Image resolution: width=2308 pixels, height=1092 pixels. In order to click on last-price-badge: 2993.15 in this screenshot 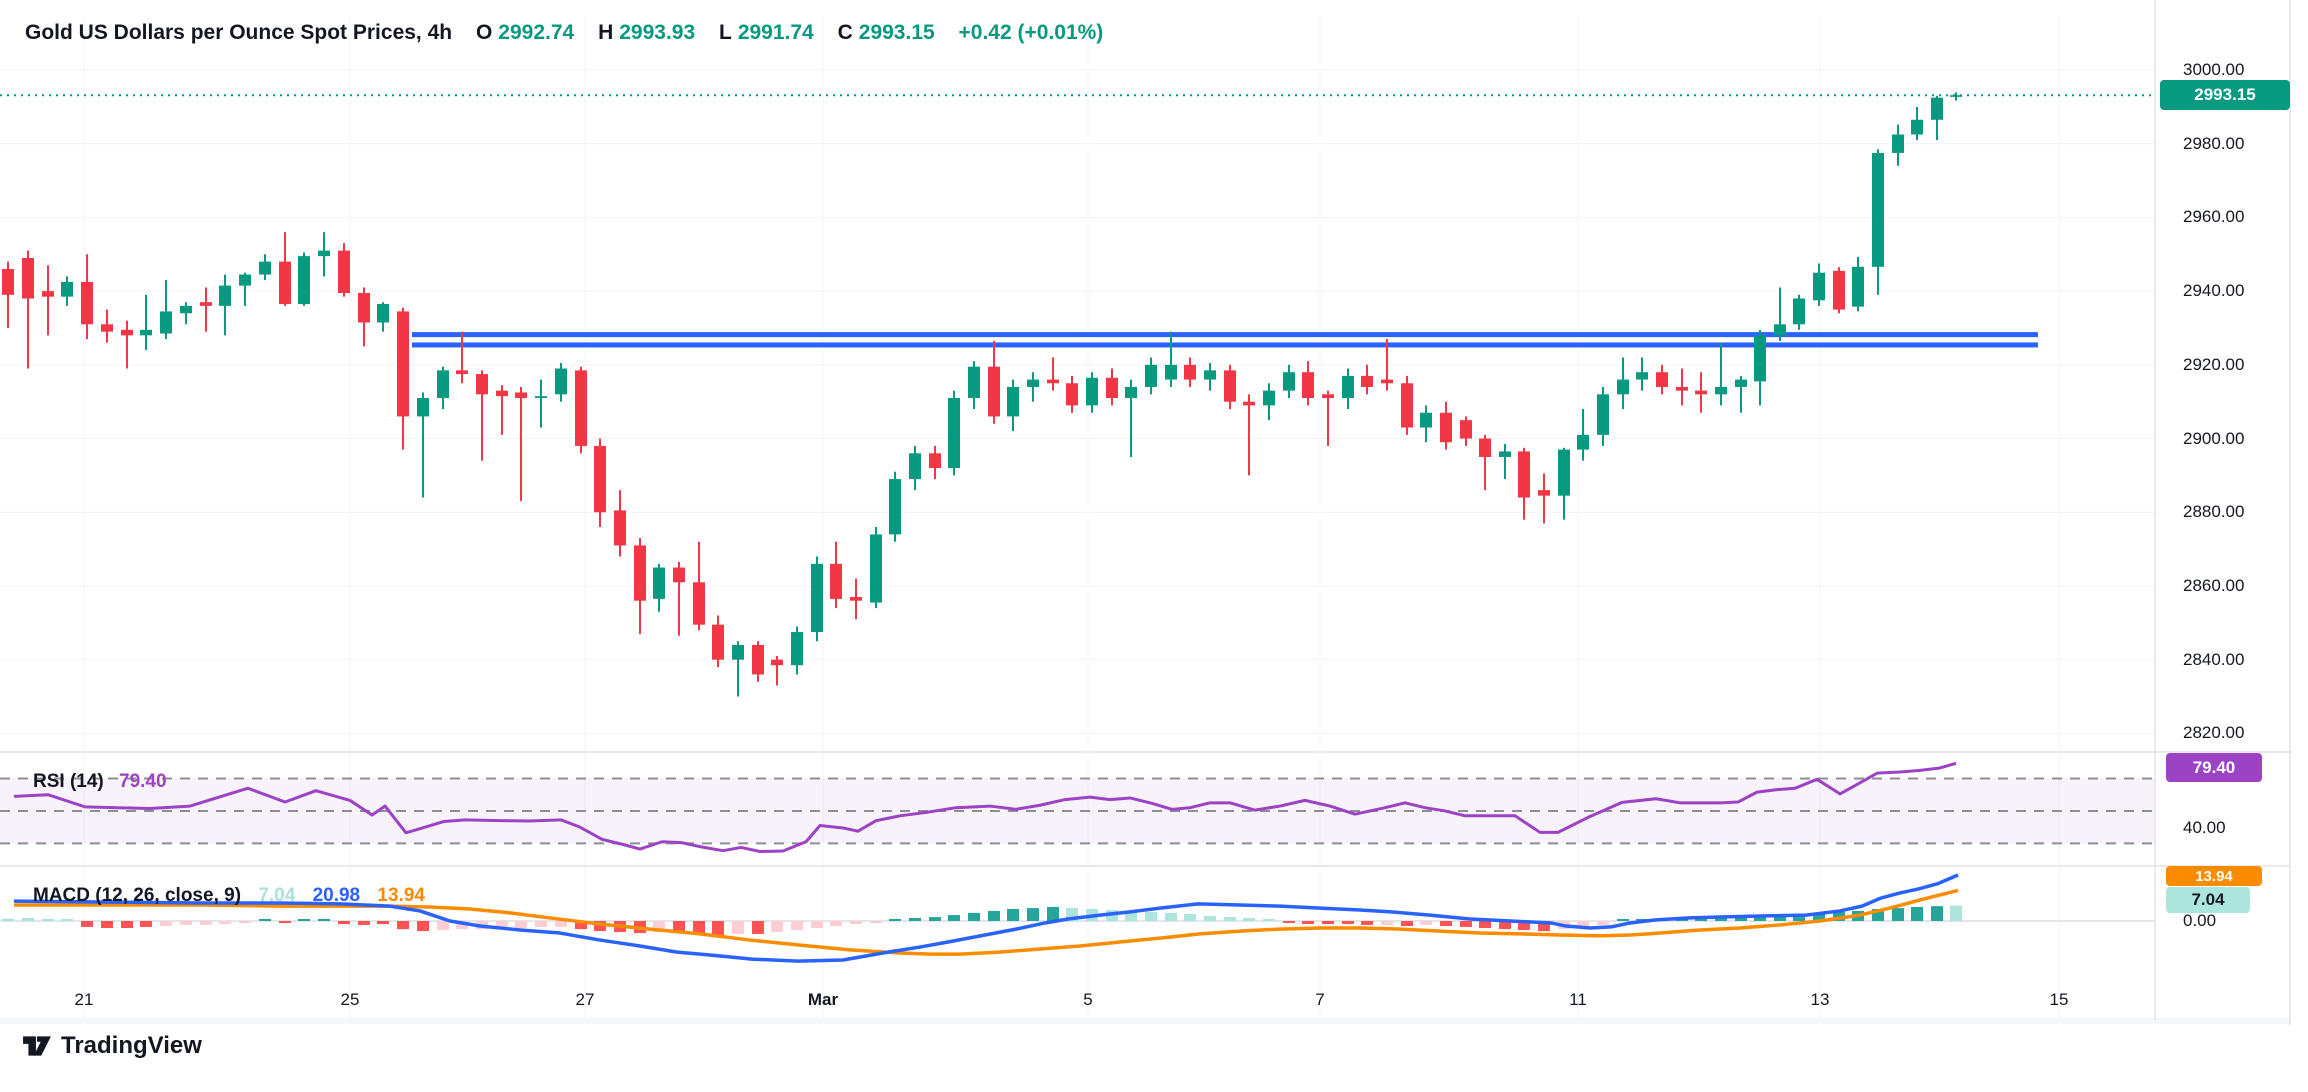, I will do `click(2225, 95)`.